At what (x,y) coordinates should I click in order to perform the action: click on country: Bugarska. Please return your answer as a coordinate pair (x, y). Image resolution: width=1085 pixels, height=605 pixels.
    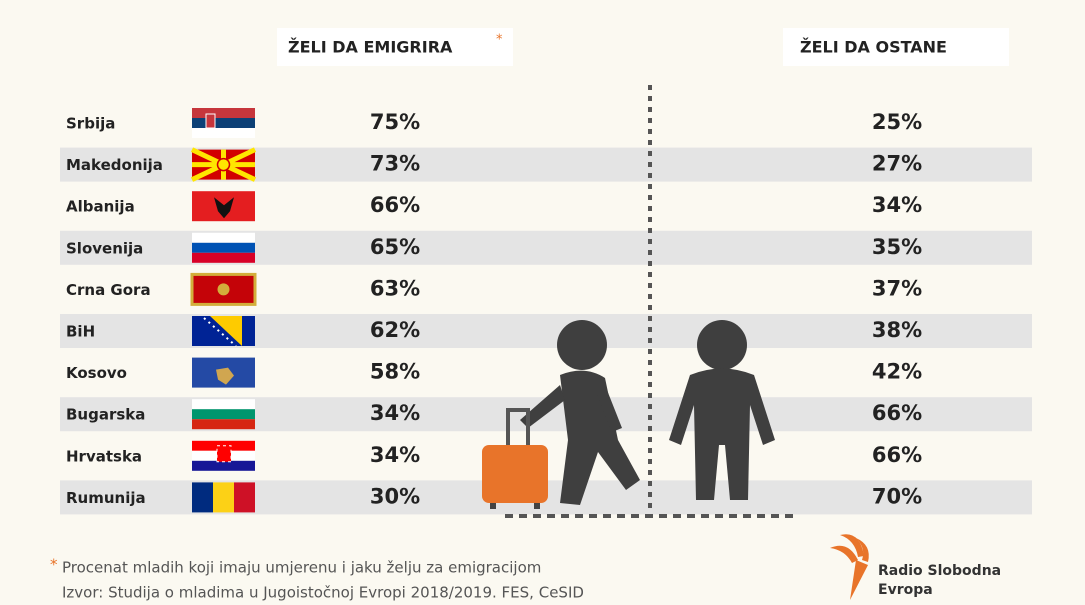
    Looking at the image, I should click on (105, 415).